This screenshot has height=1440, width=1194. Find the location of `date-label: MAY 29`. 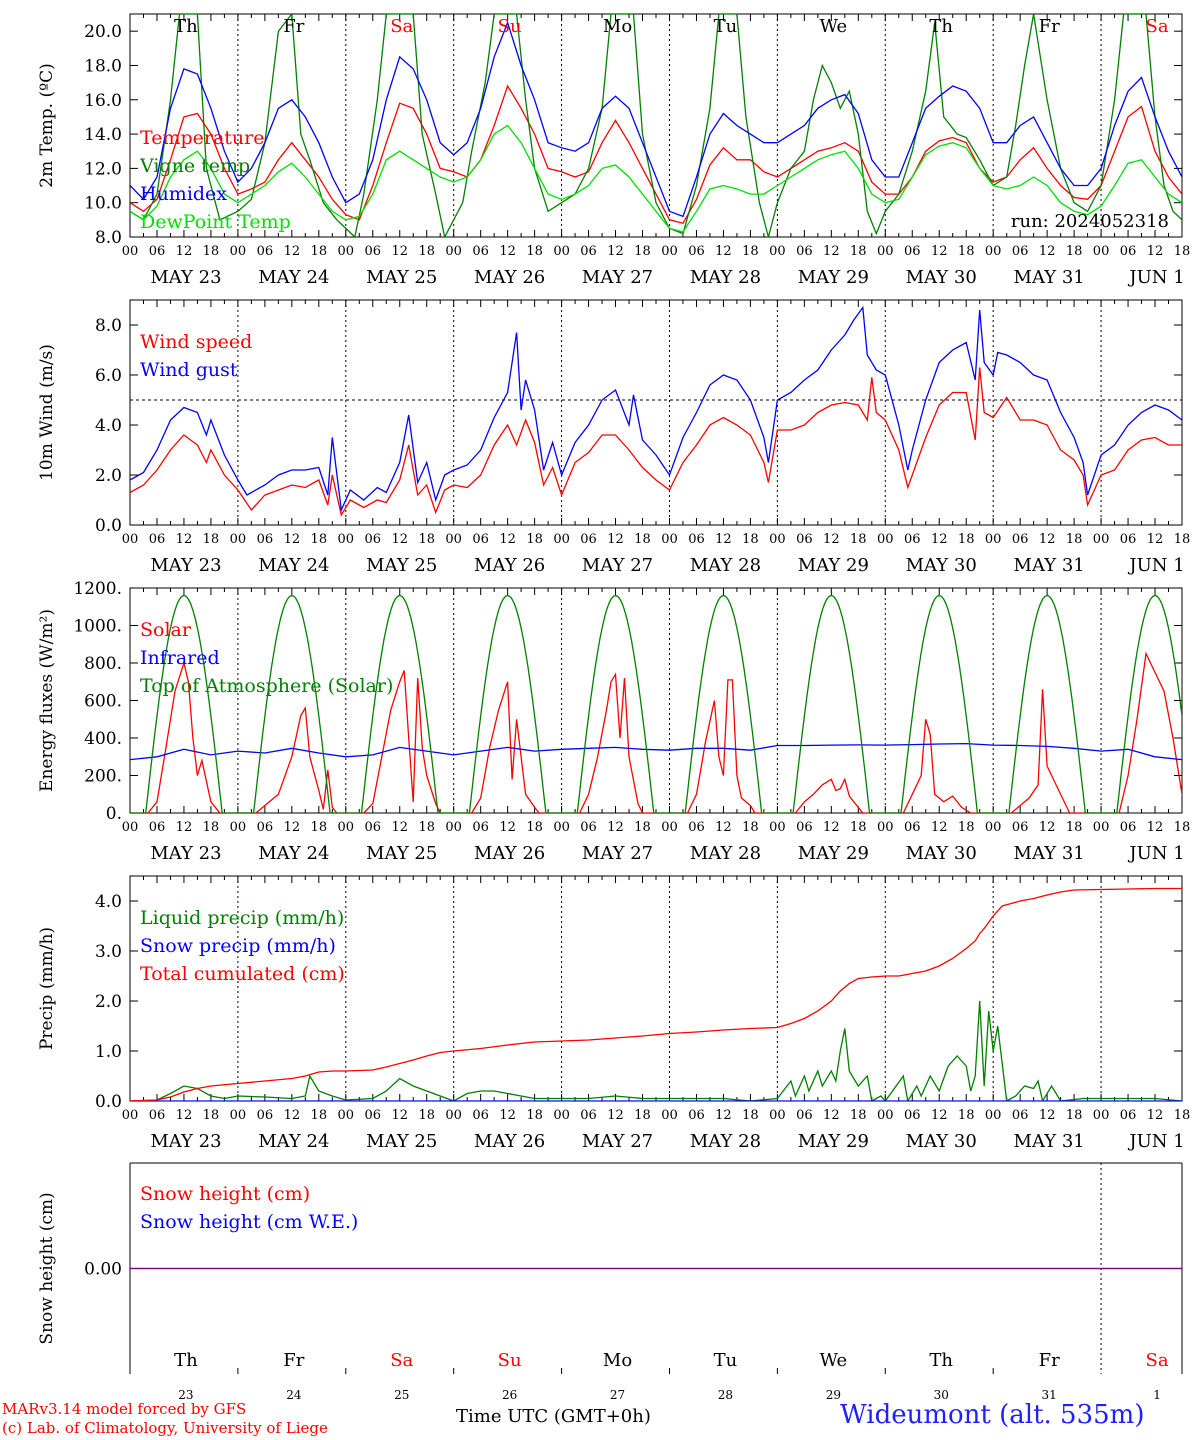

date-label: MAY 29 is located at coordinates (833, 853).